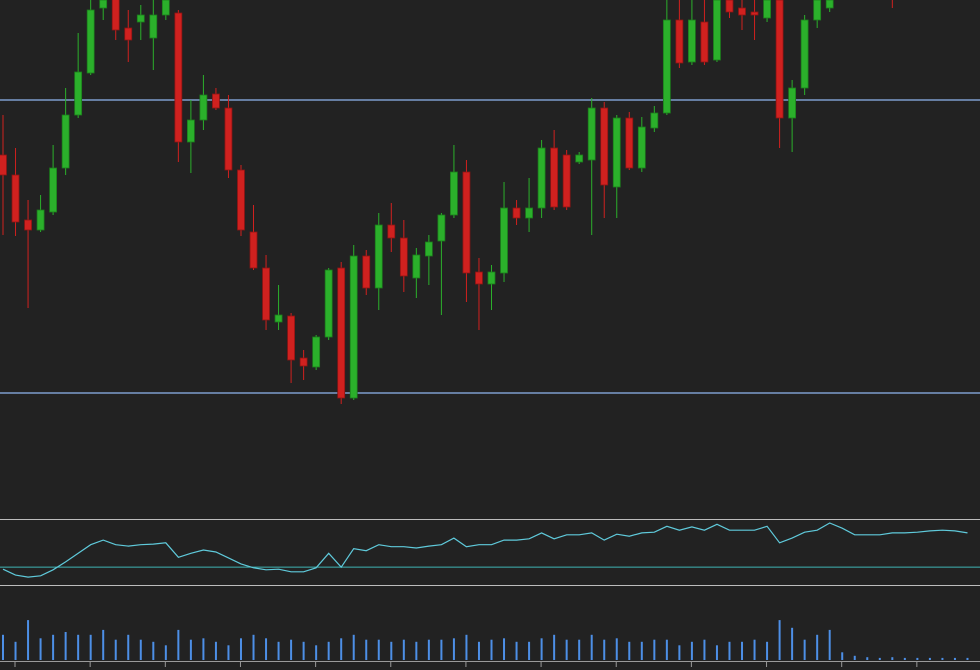  Describe the element at coordinates (485, 640) in the screenshot. I see `volume-panel` at that location.